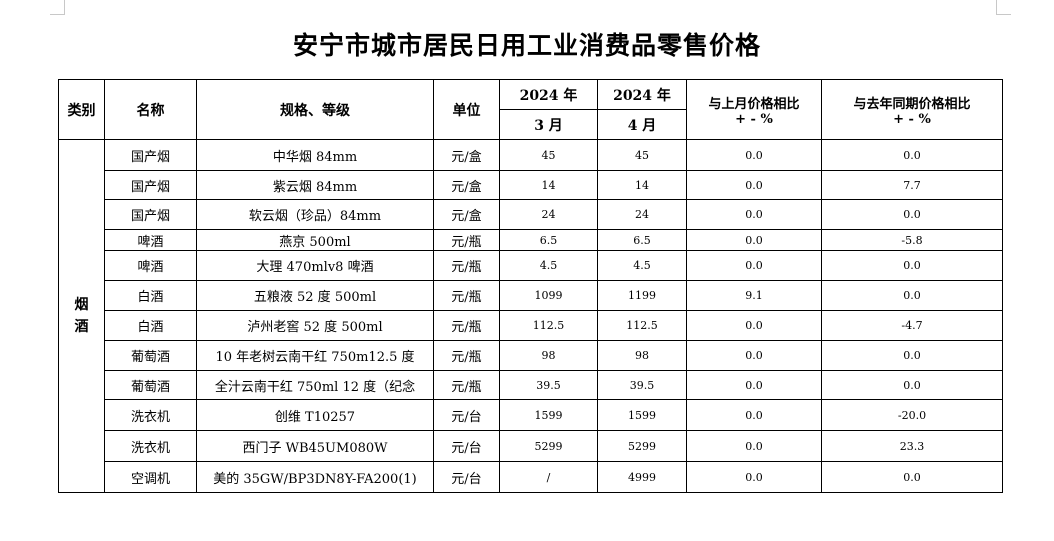 This screenshot has height=541, width=1054. I want to click on item-spec-cell: 美的 35GW/BP3DN8Y-FA200(1), so click(315, 477).